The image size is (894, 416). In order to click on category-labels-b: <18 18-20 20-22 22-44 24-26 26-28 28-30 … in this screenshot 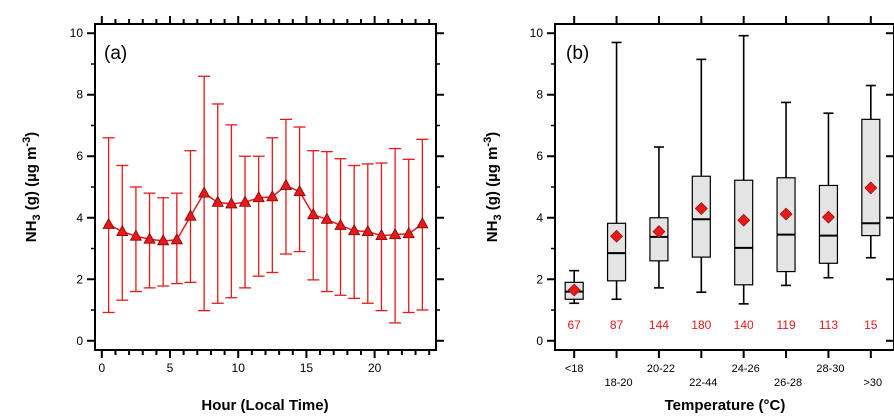, I will do `click(723, 376)`.